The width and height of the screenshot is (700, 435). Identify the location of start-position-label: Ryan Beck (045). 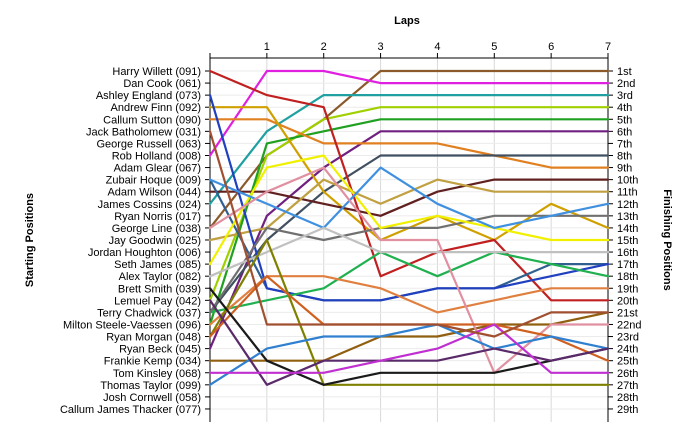
(160, 350).